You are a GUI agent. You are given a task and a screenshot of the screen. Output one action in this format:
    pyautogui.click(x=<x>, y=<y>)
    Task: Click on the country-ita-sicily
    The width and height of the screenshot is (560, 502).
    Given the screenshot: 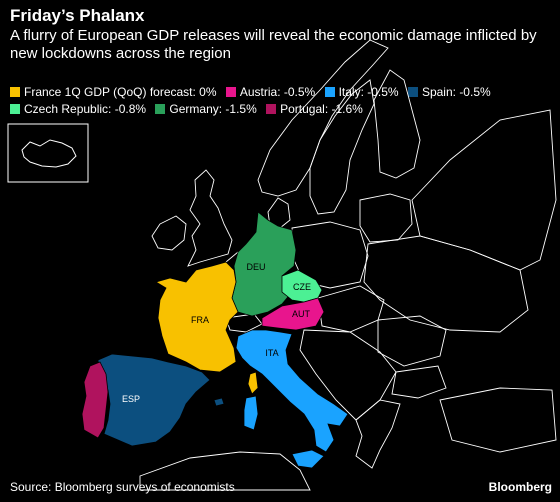 What is the action you would take?
    pyautogui.click(x=308, y=459)
    